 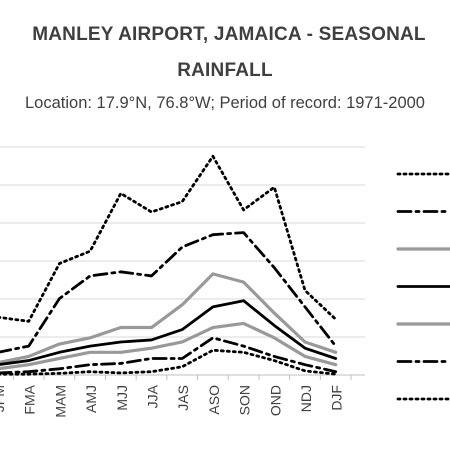 What do you see at coordinates (229, 34) in the screenshot?
I see `chart-title-line-1: MANLEY AIRPORT, JAMAICA - SEASONAL` at bounding box center [229, 34].